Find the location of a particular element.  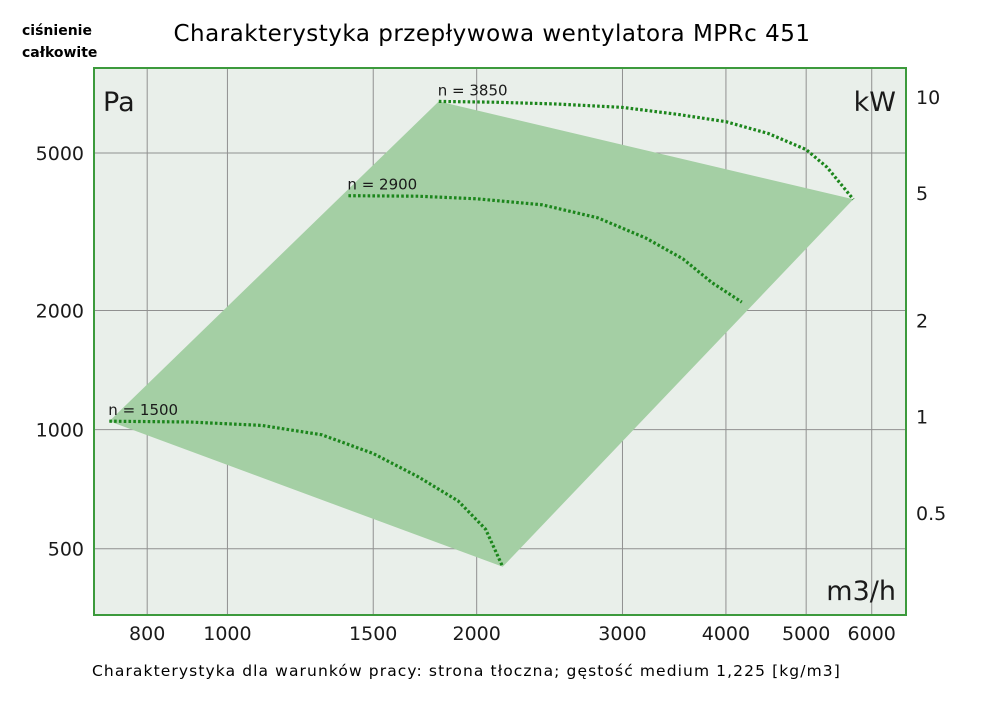

y-axis-ticks: 500 1000 2000 5000 is located at coordinates (60, 352).